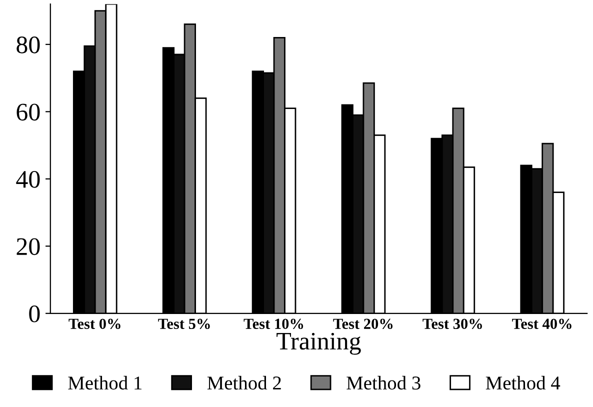 This screenshot has height=407, width=593. Describe the element at coordinates (244, 383) in the screenshot. I see `legend-label: Method 2` at that location.